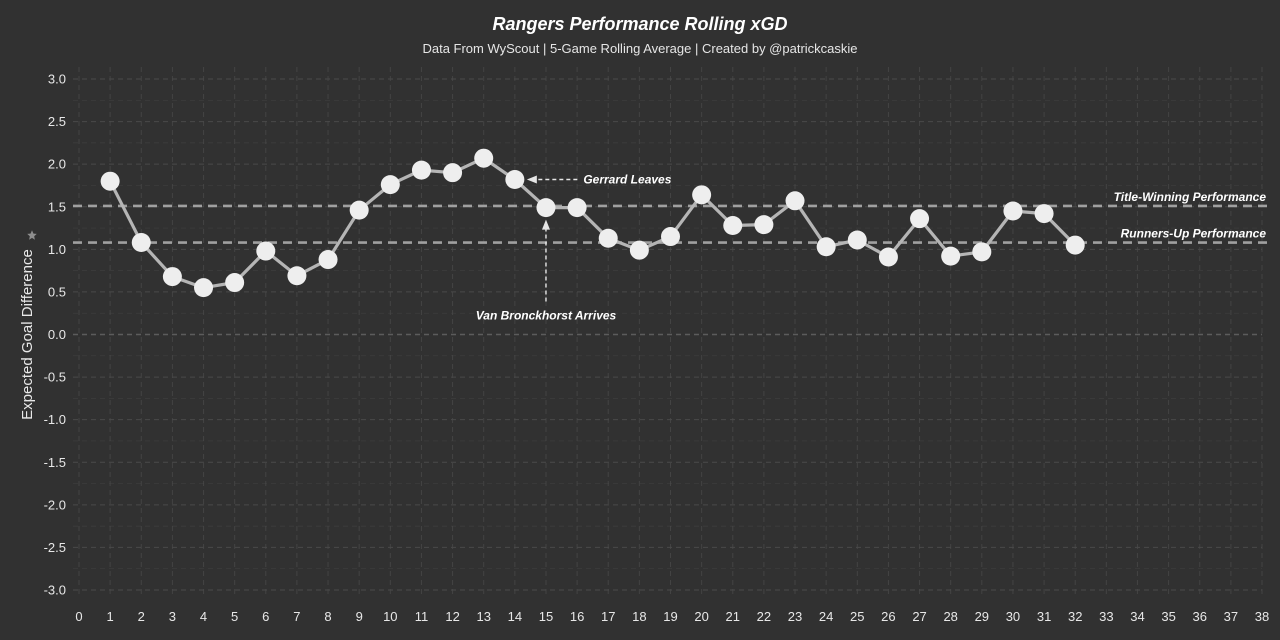 This screenshot has width=1280, height=640. I want to click on x-tick-label: 19, so click(670, 616).